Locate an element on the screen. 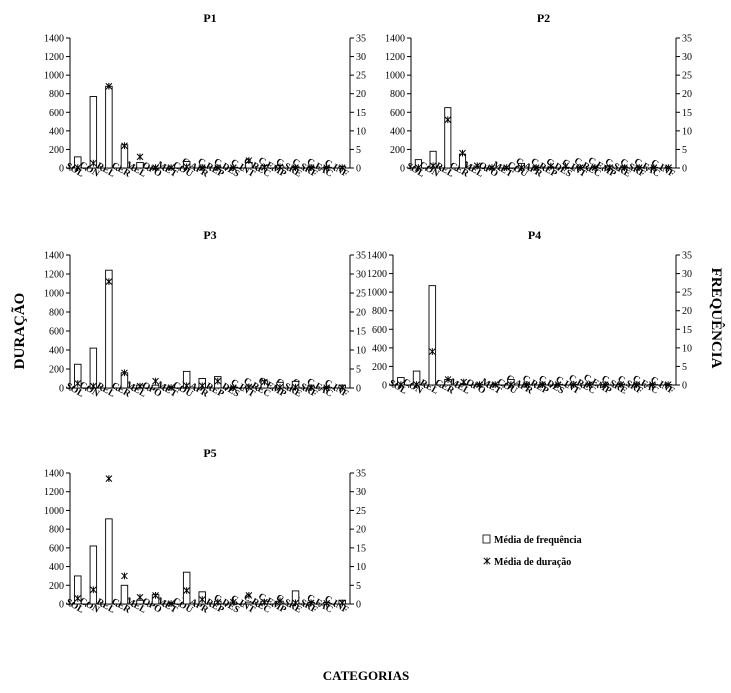  panel-title: P1 is located at coordinates (209, 18).